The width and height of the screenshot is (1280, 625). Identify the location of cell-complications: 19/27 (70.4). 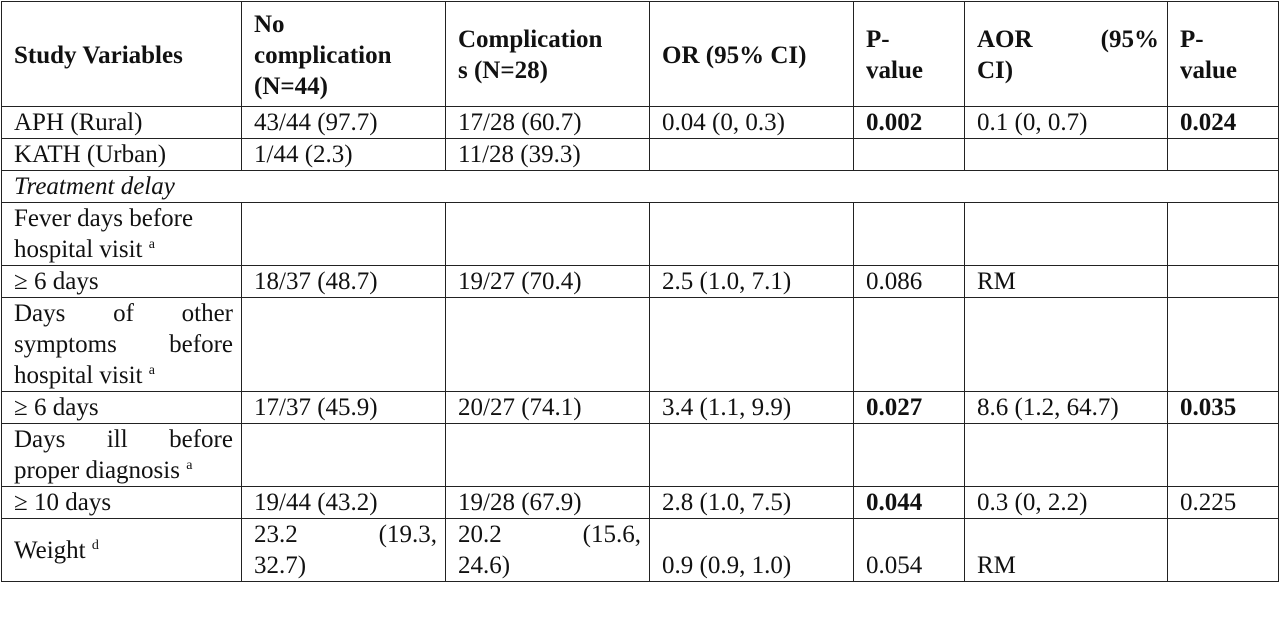
(547, 281).